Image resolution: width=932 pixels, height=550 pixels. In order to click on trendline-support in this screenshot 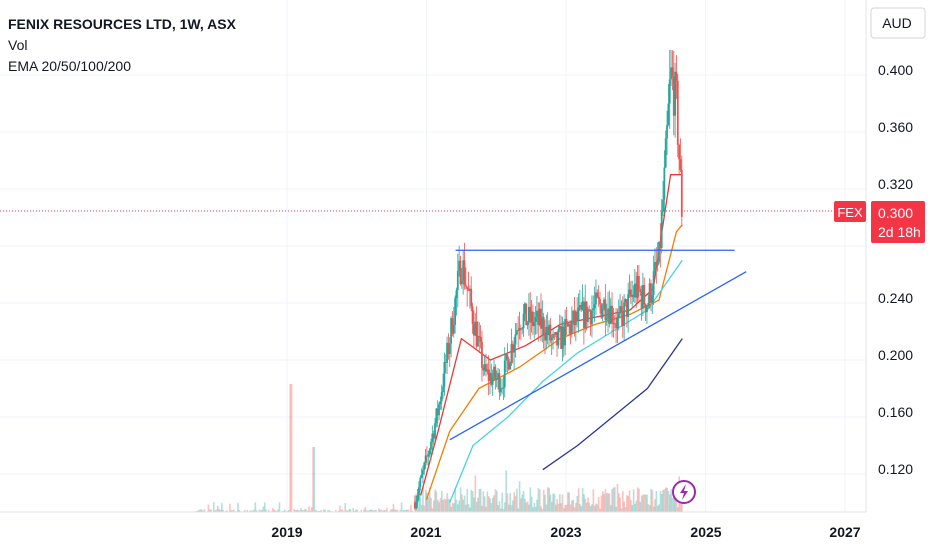, I will do `click(598, 356)`.